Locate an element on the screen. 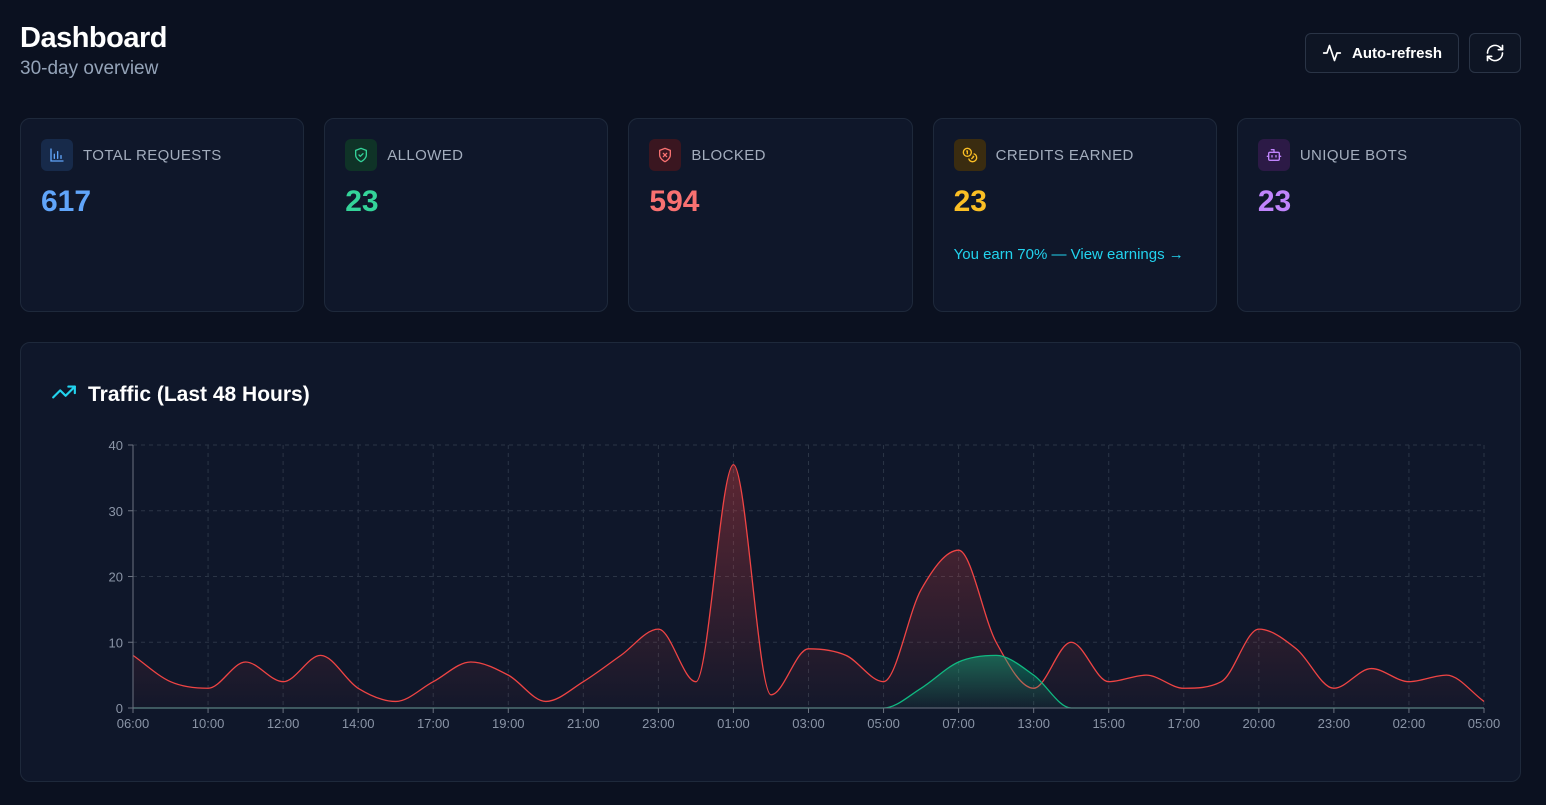  x-tick-label: 01:00 is located at coordinates (733, 723).